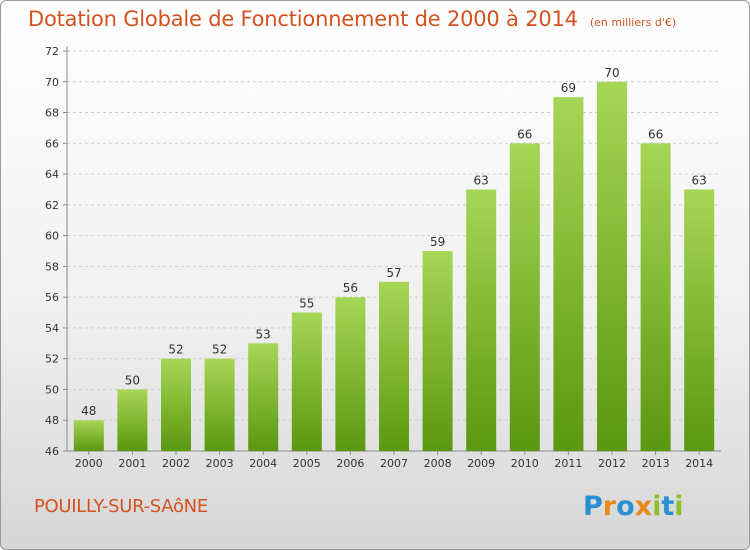 Image resolution: width=750 pixels, height=550 pixels. I want to click on x-tick-label: 2010, so click(525, 463).